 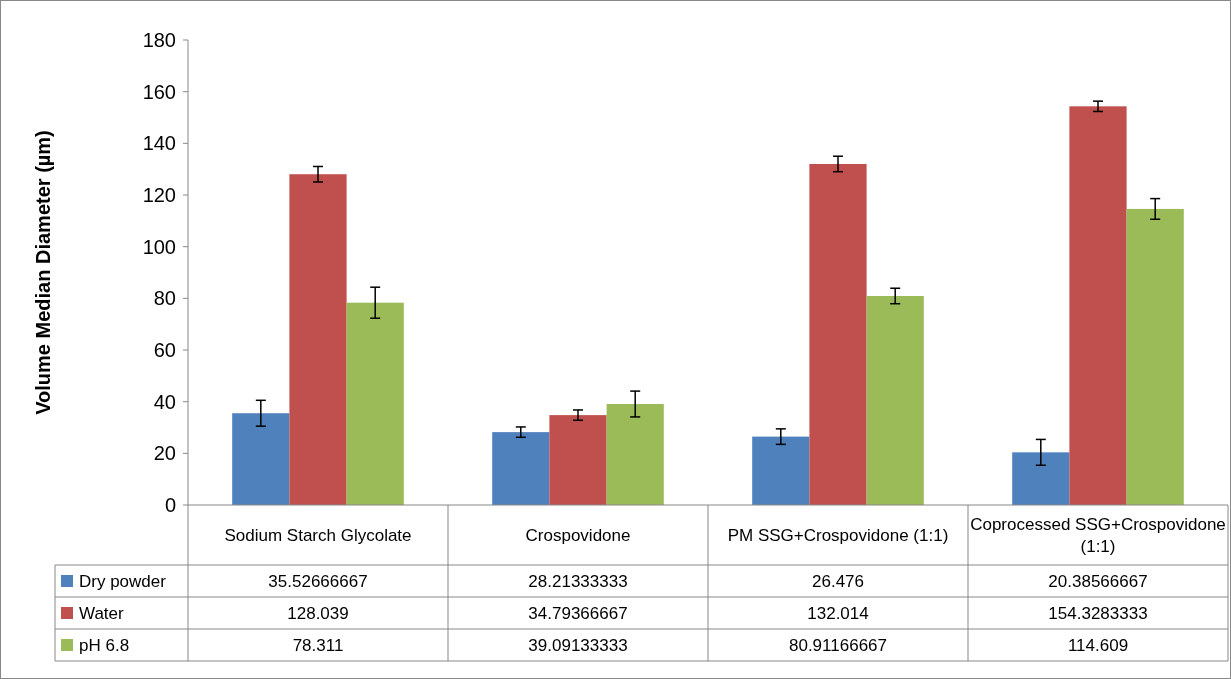 What do you see at coordinates (159, 143) in the screenshot?
I see `y-tick-label: 140` at bounding box center [159, 143].